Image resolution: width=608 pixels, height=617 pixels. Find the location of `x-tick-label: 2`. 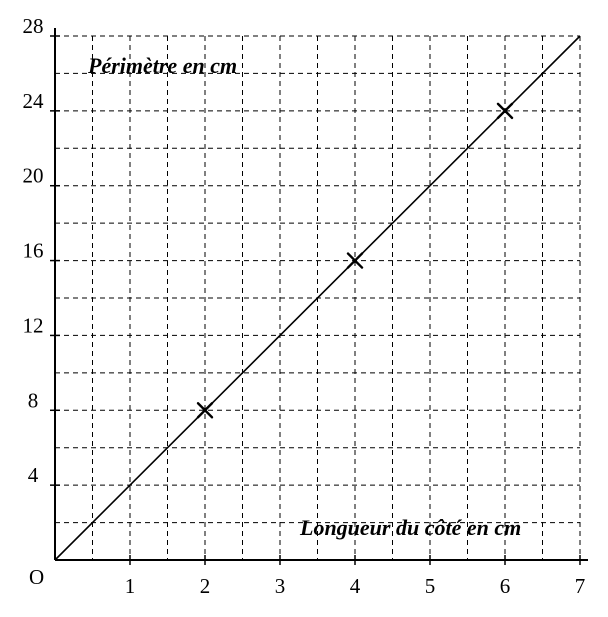

x-tick-label: 2 is located at coordinates (205, 586).